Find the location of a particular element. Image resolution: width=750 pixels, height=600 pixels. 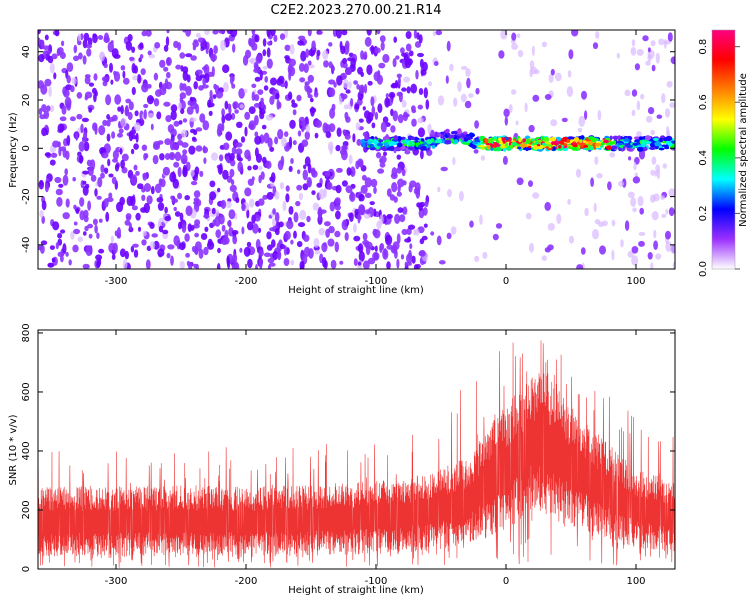

spectrogram-y-tick-label: -20 is located at coordinates (26, 196).